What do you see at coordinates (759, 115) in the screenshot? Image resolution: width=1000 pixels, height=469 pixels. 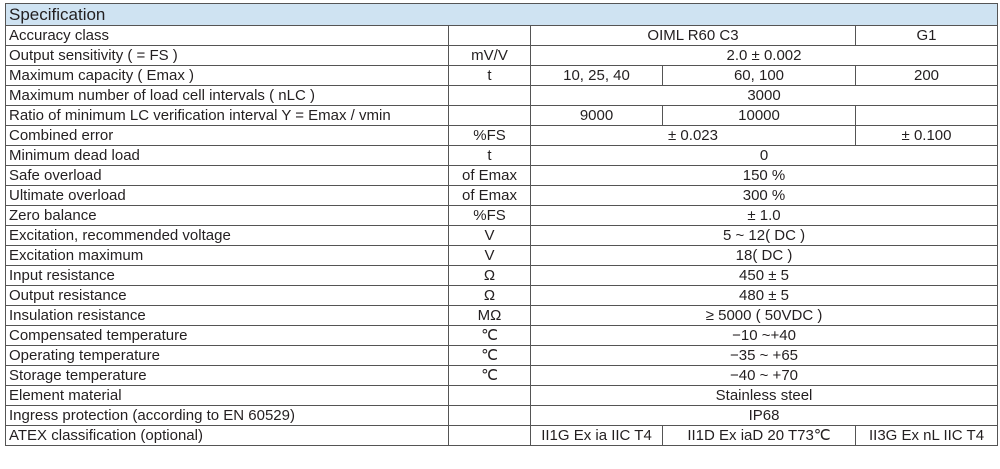 I see `row-value: 10000` at bounding box center [759, 115].